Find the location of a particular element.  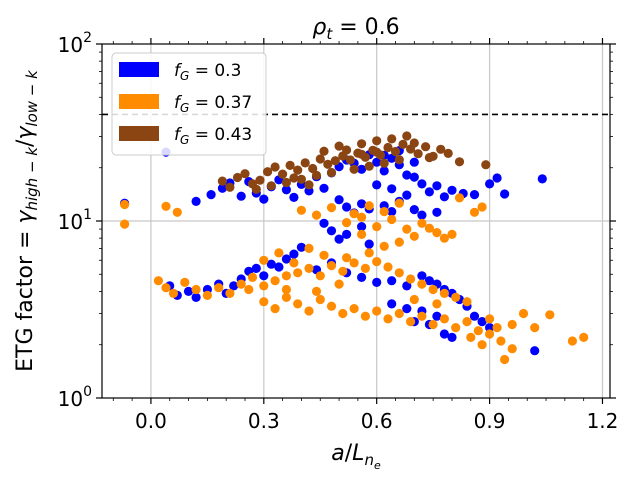

x-tick-label: 0.0 is located at coordinates (151, 421).